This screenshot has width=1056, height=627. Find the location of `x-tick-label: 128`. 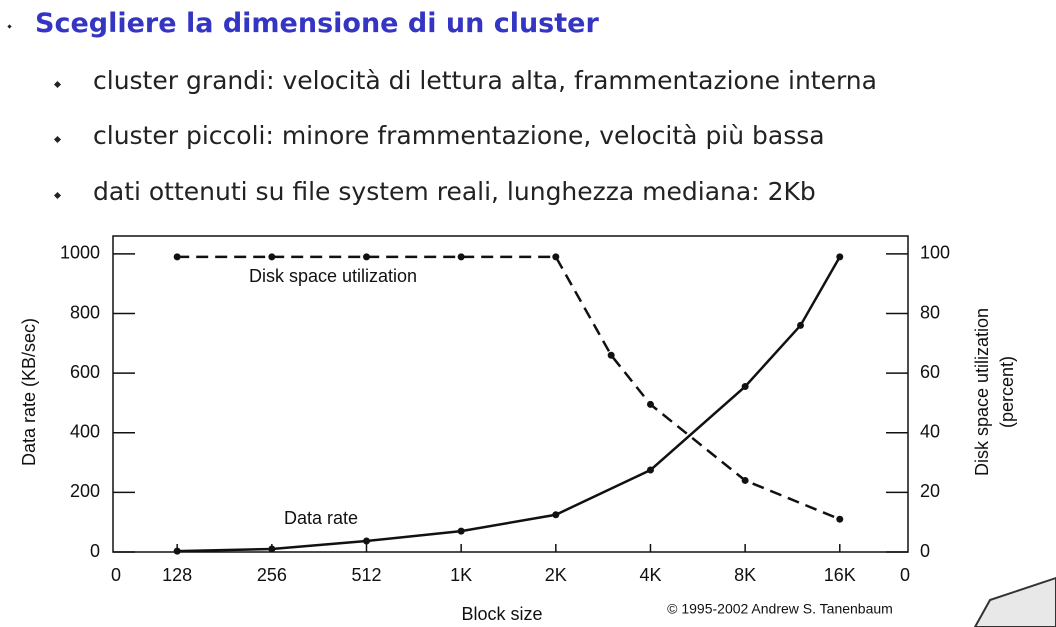

x-tick-label: 128 is located at coordinates (177, 575).